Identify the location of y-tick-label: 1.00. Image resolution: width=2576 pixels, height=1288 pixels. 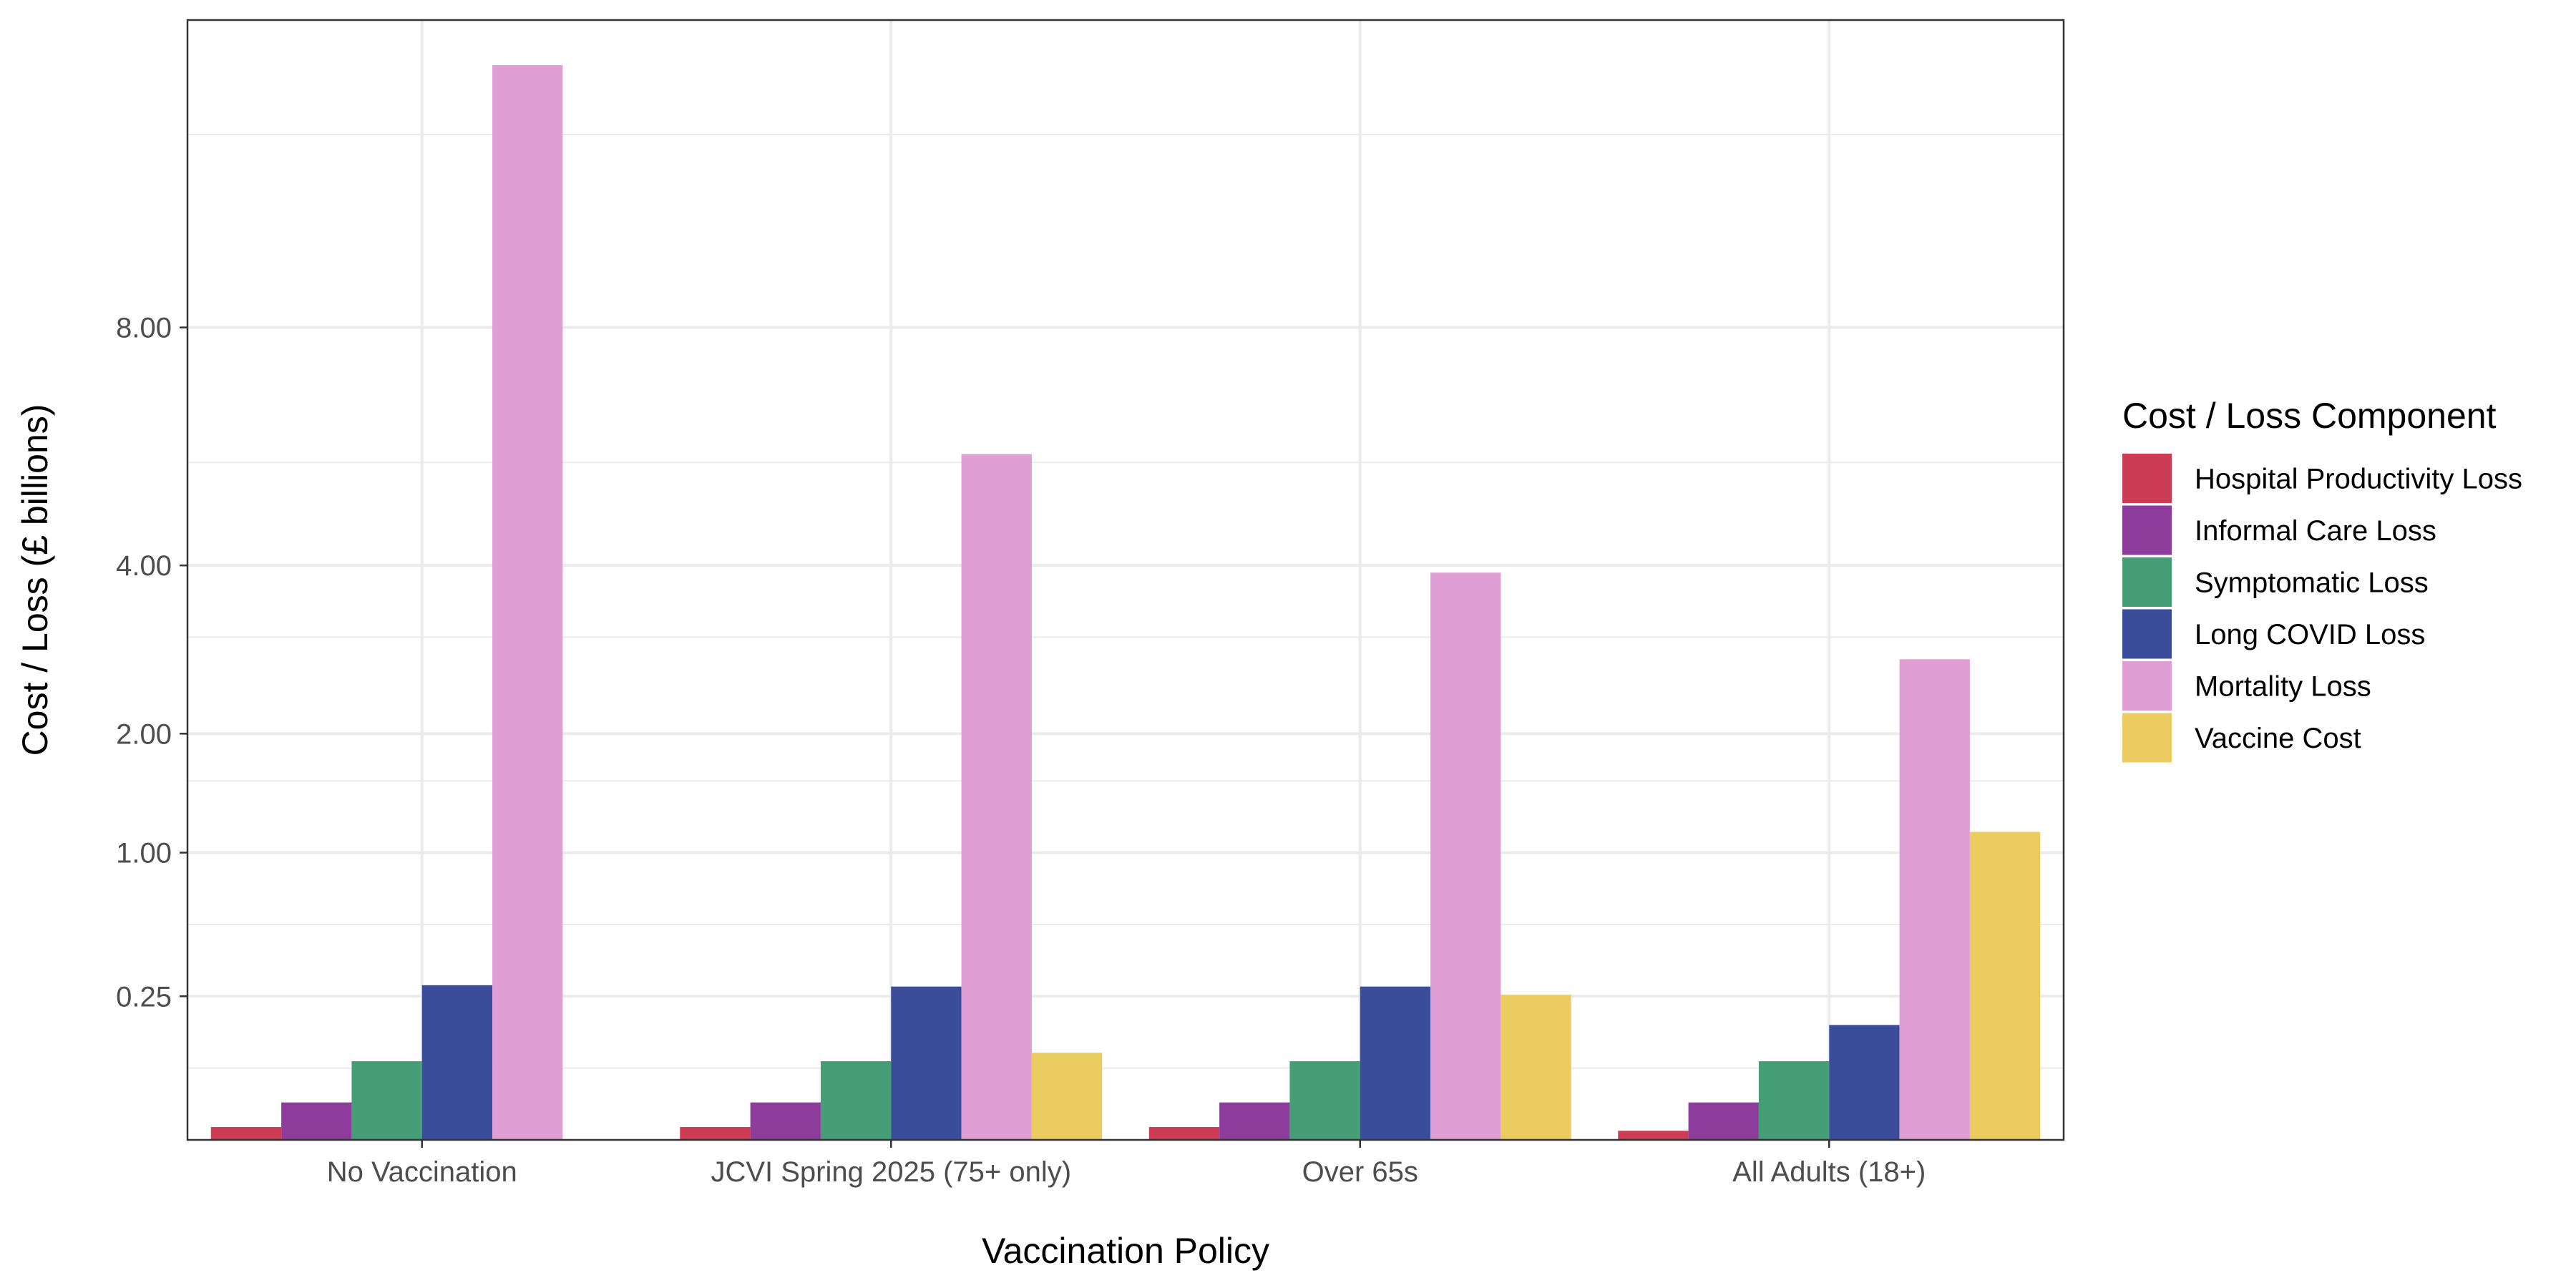
(144, 853).